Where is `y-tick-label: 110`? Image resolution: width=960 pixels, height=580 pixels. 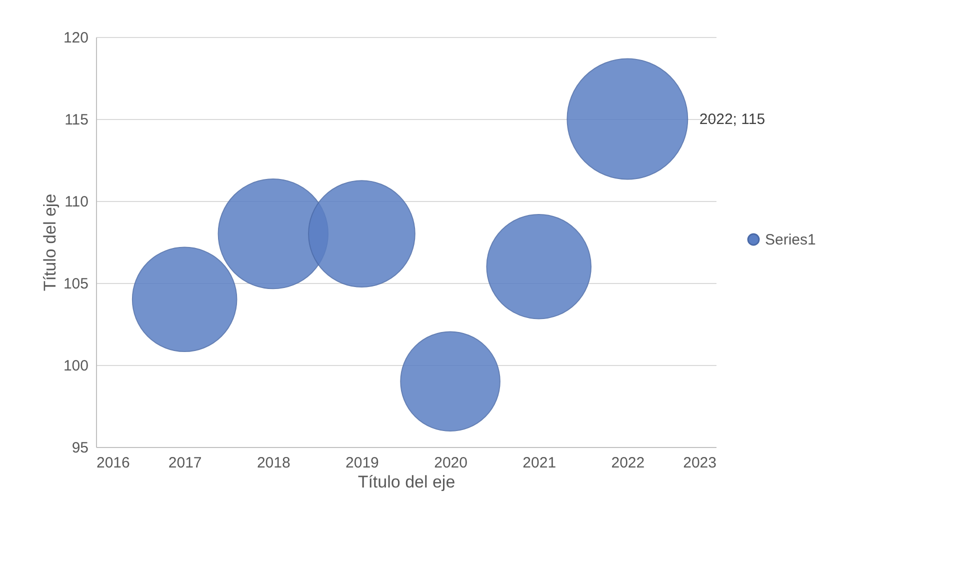
y-tick-label: 110 is located at coordinates (76, 202).